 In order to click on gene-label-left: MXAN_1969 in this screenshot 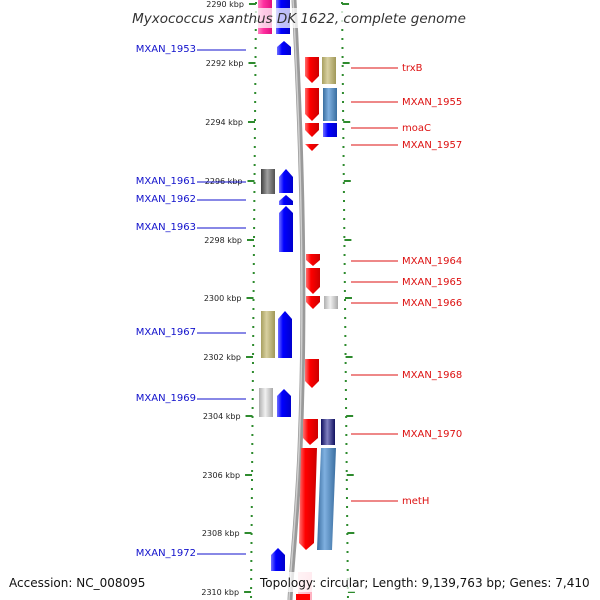, I will do `click(166, 398)`.